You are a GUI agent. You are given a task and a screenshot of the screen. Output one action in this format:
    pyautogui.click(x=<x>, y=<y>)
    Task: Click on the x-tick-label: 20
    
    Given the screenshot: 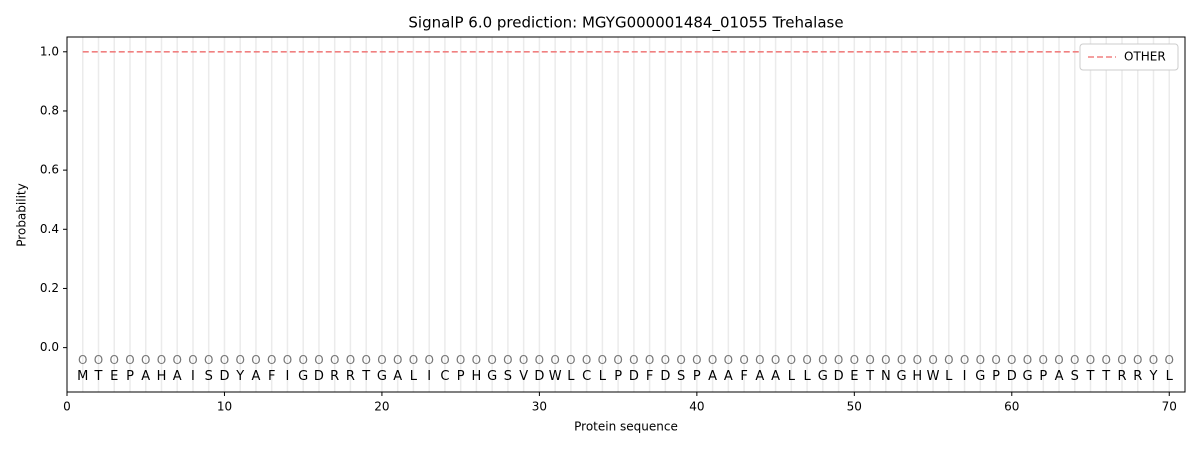 What is the action you would take?
    pyautogui.click(x=381, y=407)
    